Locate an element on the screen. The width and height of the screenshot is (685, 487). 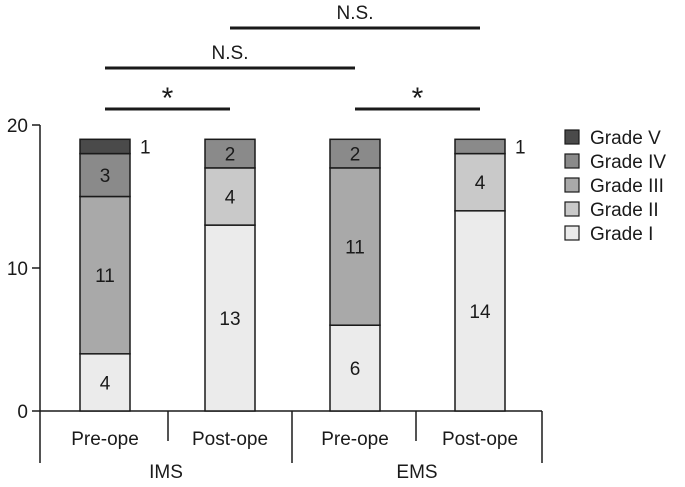
legend-label: Grade IV is located at coordinates (628, 162).